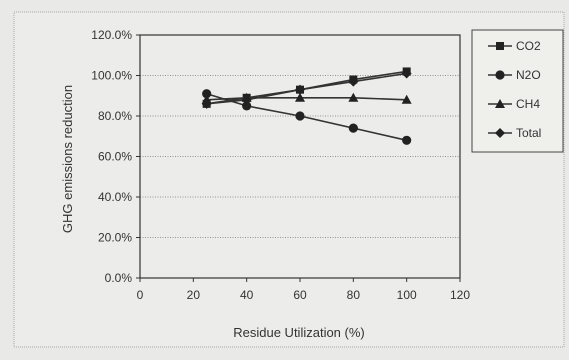 Image resolution: width=569 pixels, height=360 pixels. Describe the element at coordinates (111, 35) in the screenshot. I see `y-tick-label: 120.0%` at that location.